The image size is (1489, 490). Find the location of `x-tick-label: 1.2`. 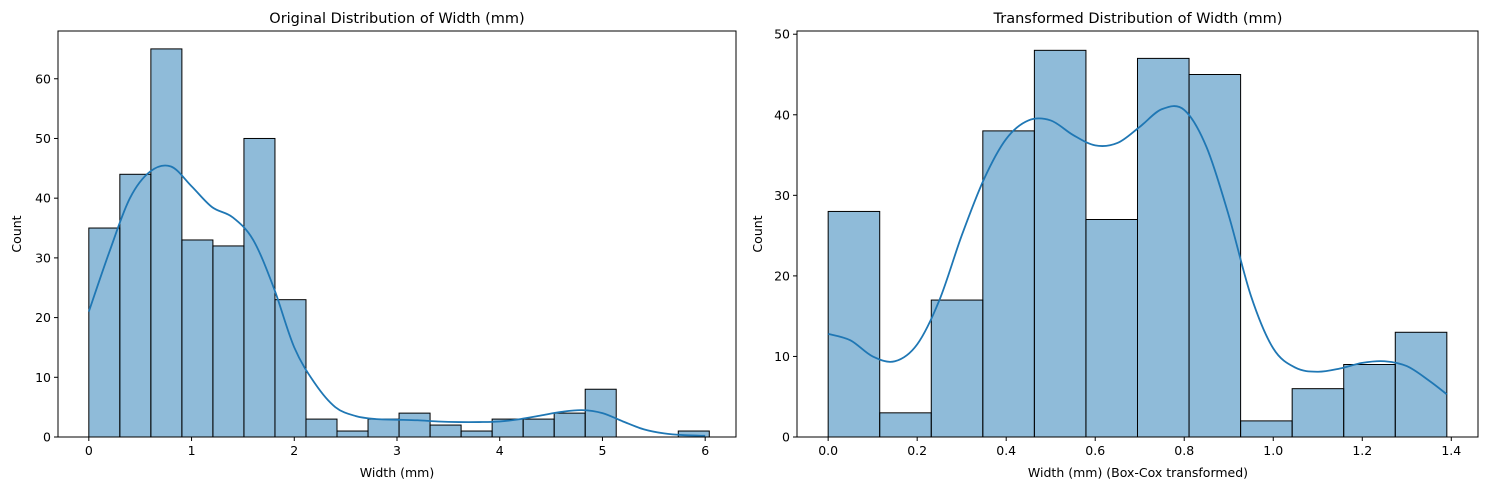

x-tick-label: 1.2 is located at coordinates (1362, 450).